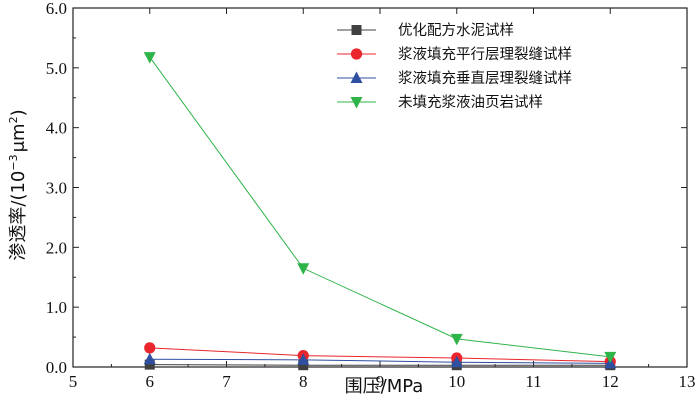  I want to click on legend-item: 优化配方水泥试样, so click(425, 30).